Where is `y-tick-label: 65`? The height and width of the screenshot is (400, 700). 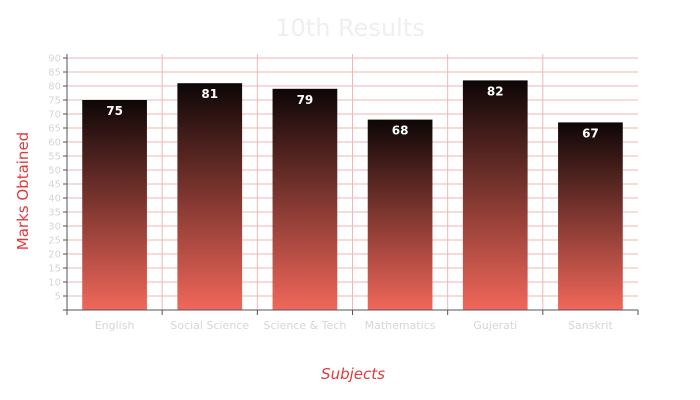
y-tick-label: 65 is located at coordinates (54, 129).